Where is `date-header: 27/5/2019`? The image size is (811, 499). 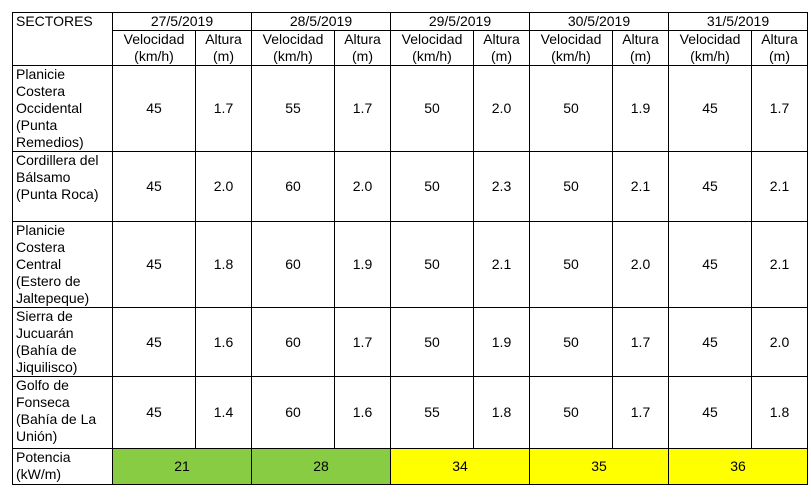 date-header: 27/5/2019 is located at coordinates (182, 21).